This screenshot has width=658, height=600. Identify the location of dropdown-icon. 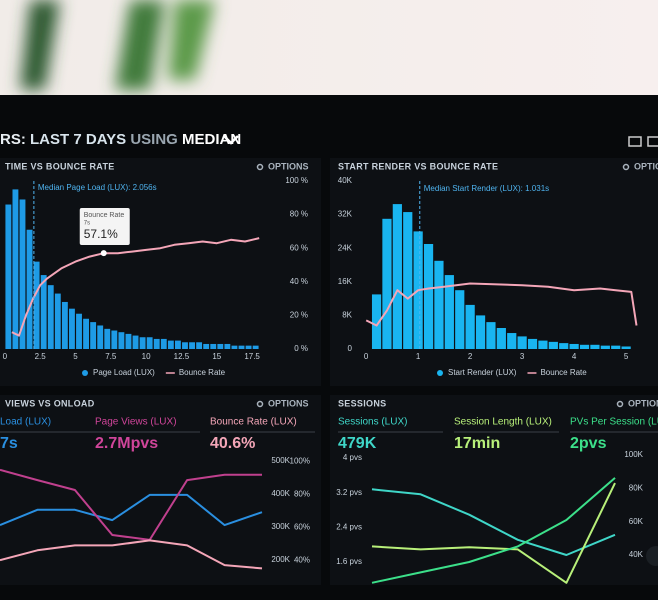
(231, 140).